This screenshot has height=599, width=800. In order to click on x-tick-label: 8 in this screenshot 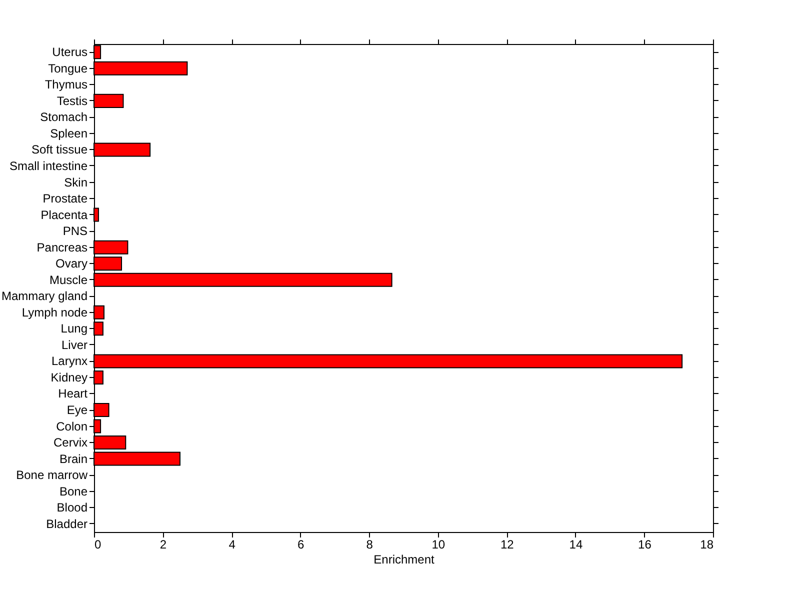, I will do `click(370, 545)`.